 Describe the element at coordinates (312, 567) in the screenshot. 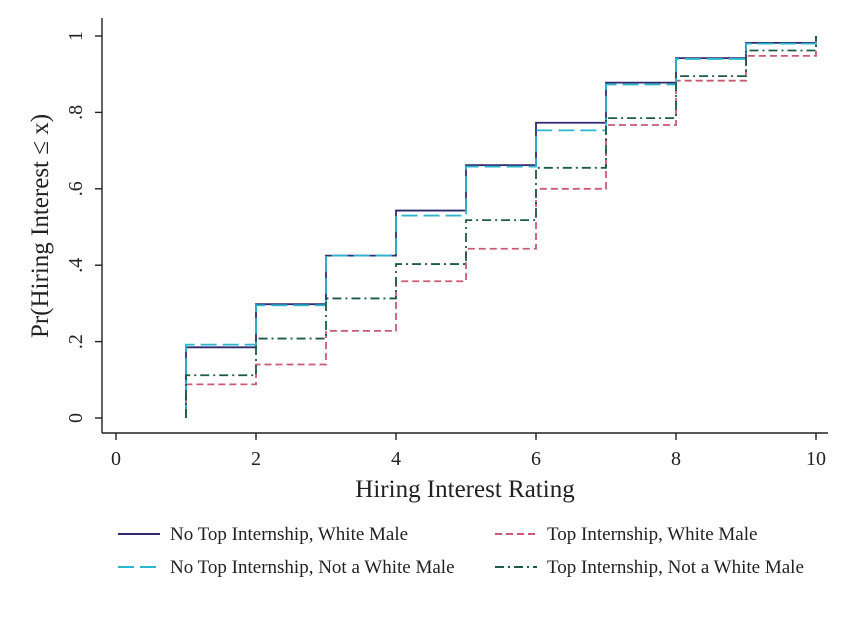

I see `legend-label: No Top Internship, Not a White Male` at that location.